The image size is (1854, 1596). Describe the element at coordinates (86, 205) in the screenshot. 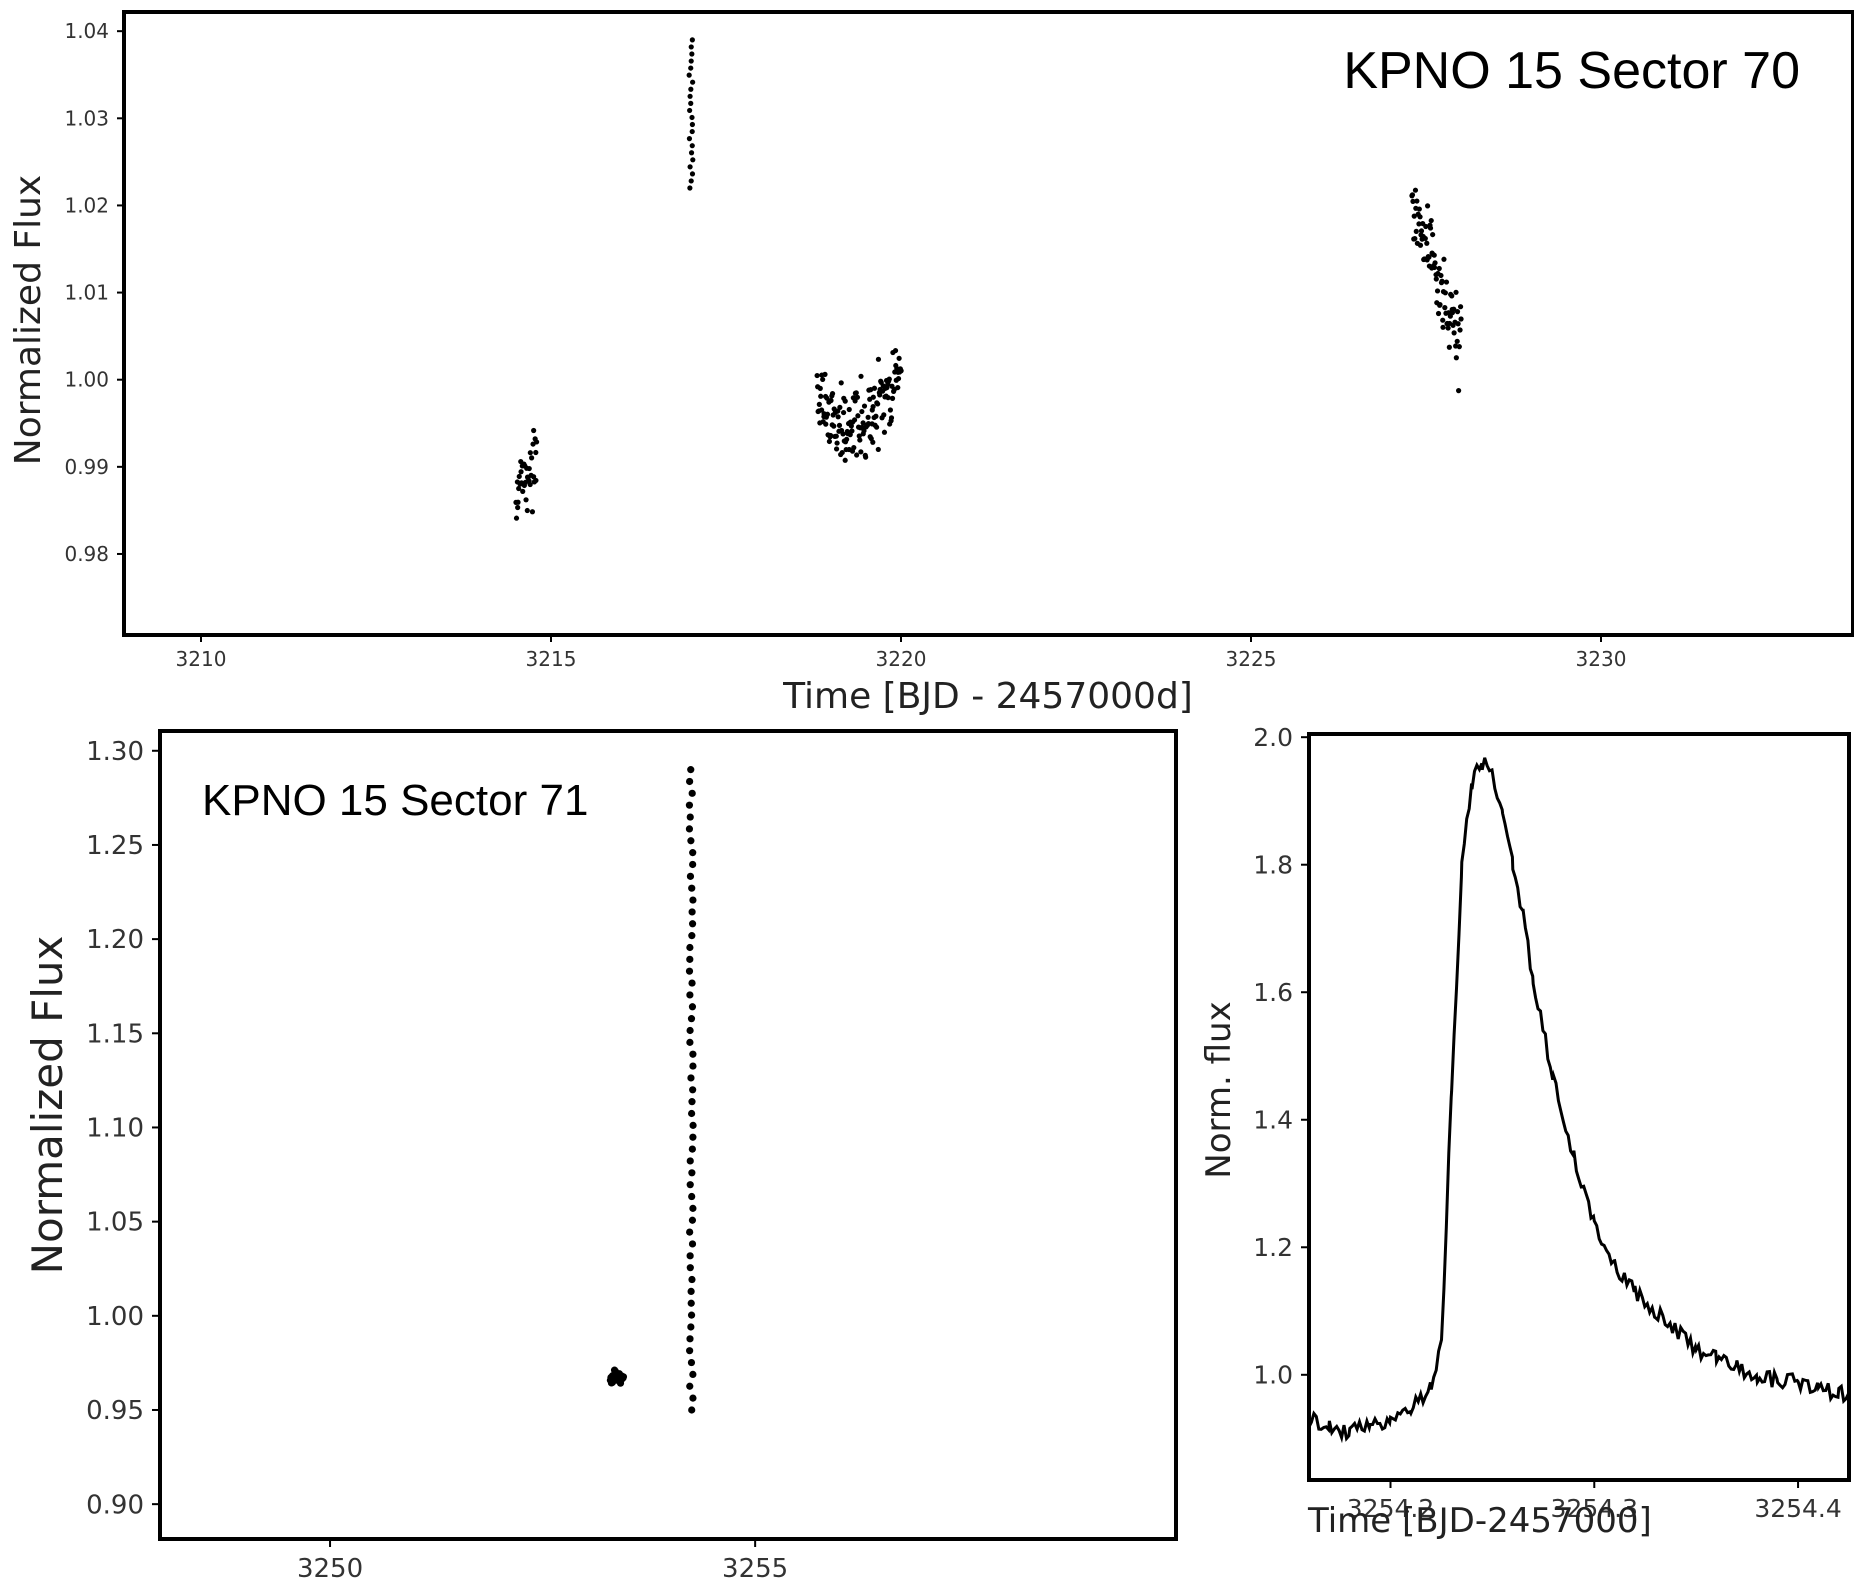

I see `sector-70-y-tick-label: 1.02` at that location.